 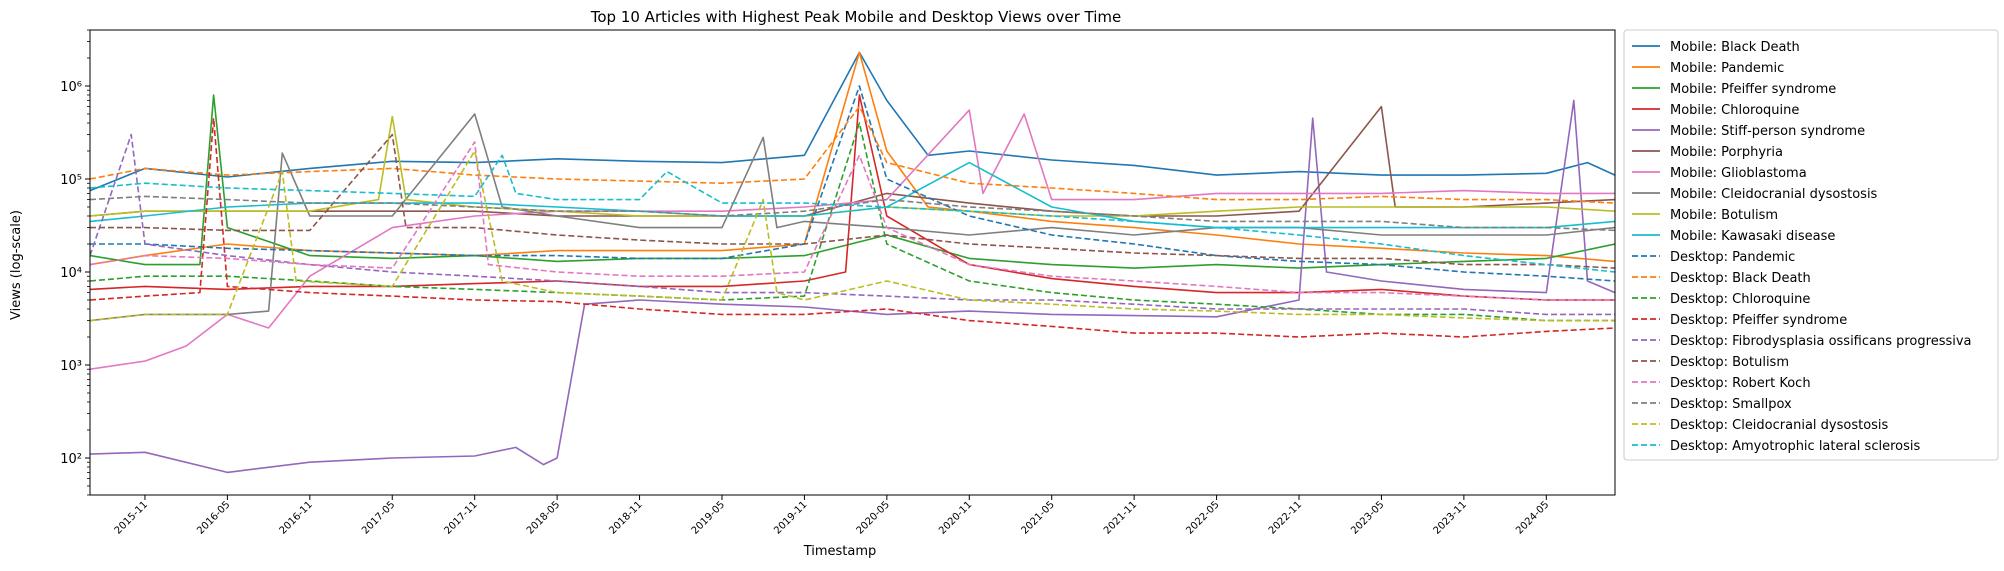 I want to click on x-tick-label: 2018-11, so click(x=625, y=517).